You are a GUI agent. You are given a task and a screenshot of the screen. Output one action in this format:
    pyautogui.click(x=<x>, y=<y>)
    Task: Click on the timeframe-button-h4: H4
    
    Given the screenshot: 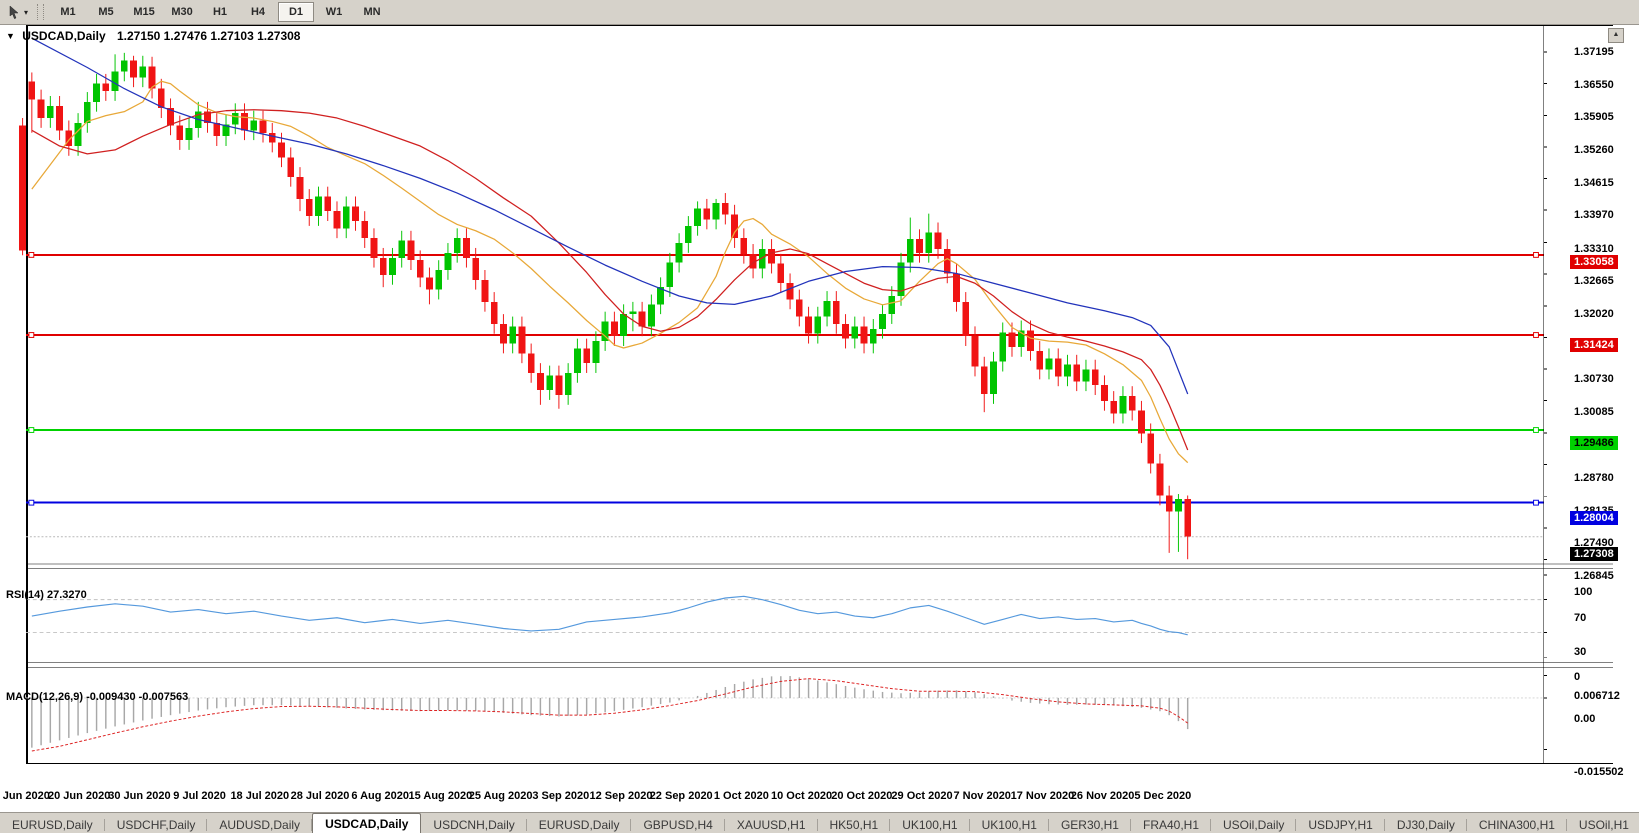 What is the action you would take?
    pyautogui.click(x=258, y=12)
    